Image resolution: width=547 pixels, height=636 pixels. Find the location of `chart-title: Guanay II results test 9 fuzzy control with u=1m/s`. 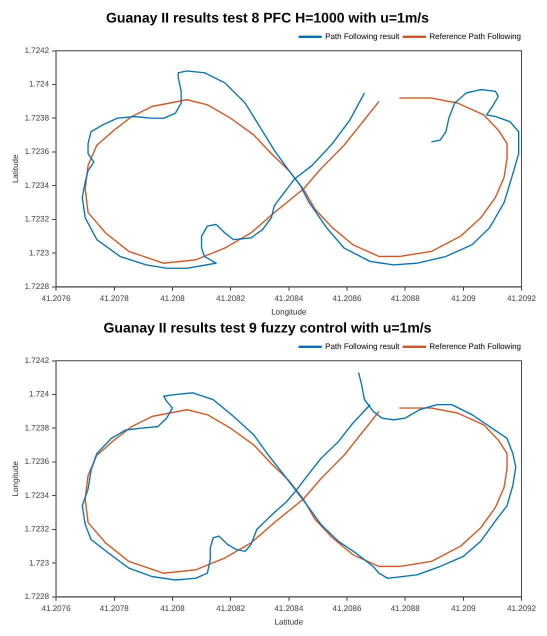

chart-title: Guanay II results test 9 fuzzy control with u=1m/s is located at coordinates (268, 327).